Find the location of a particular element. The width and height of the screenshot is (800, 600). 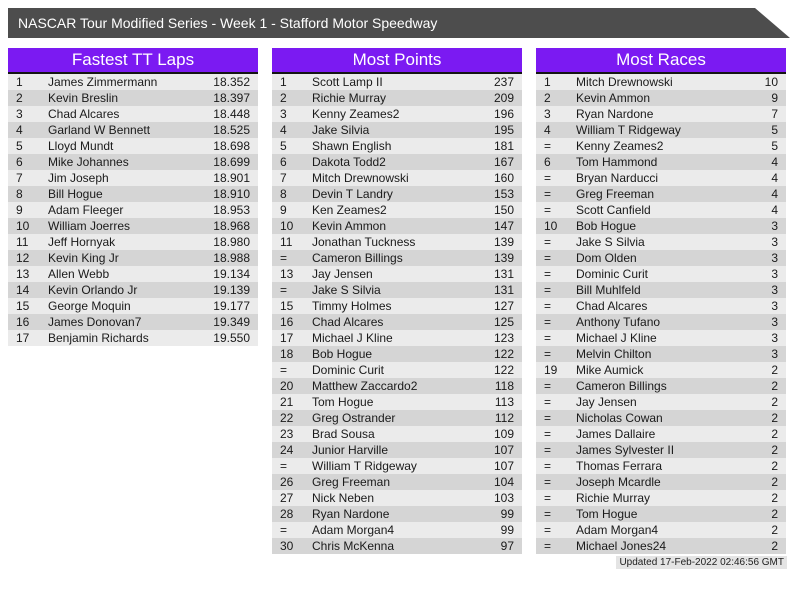

rank-cell: 15 is located at coordinates (287, 306).